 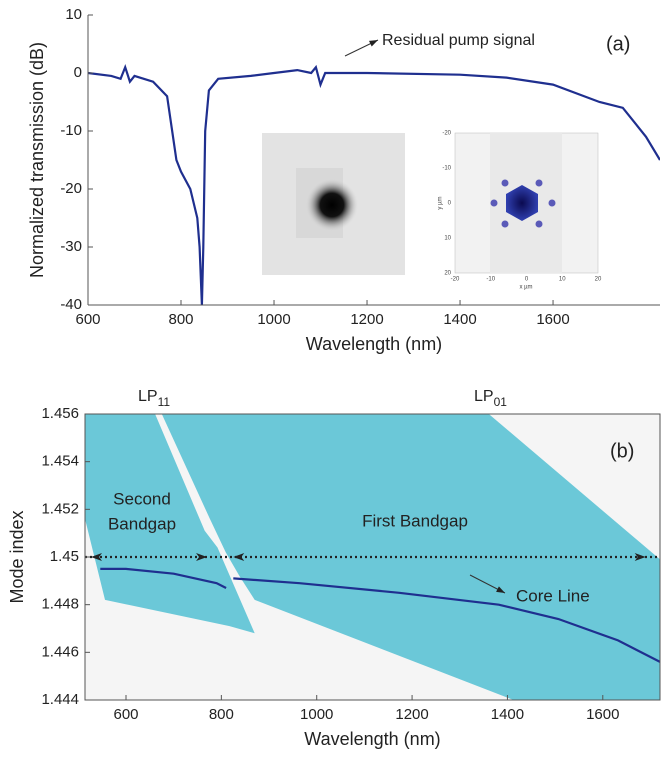 What do you see at coordinates (380, 615) in the screenshot?
I see `data-line` at bounding box center [380, 615].